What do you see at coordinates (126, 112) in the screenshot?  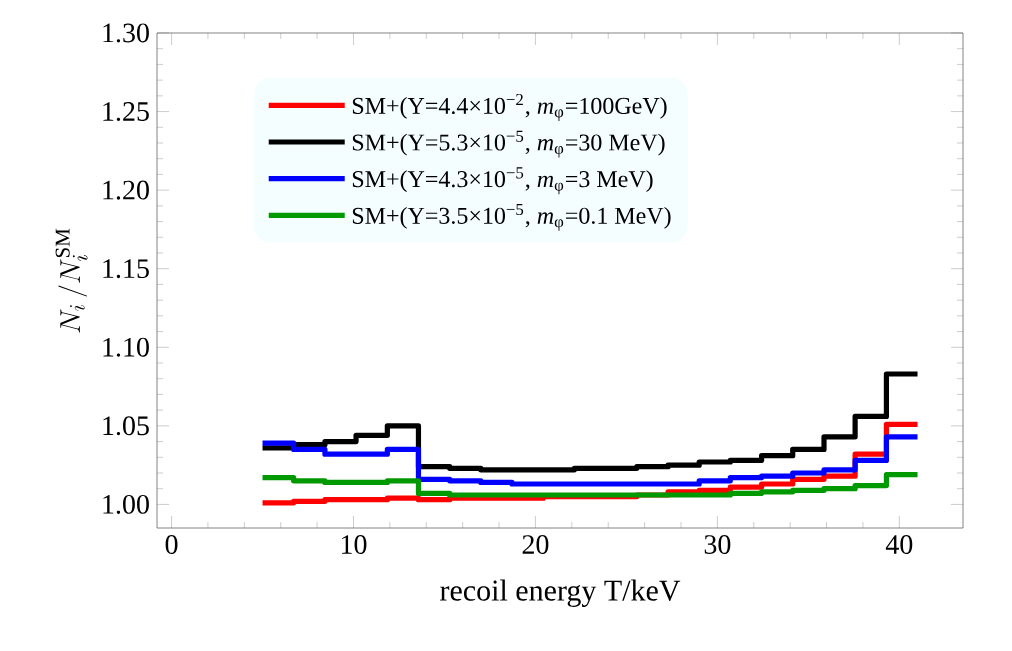 I see `y-tick-label: 1.25` at bounding box center [126, 112].